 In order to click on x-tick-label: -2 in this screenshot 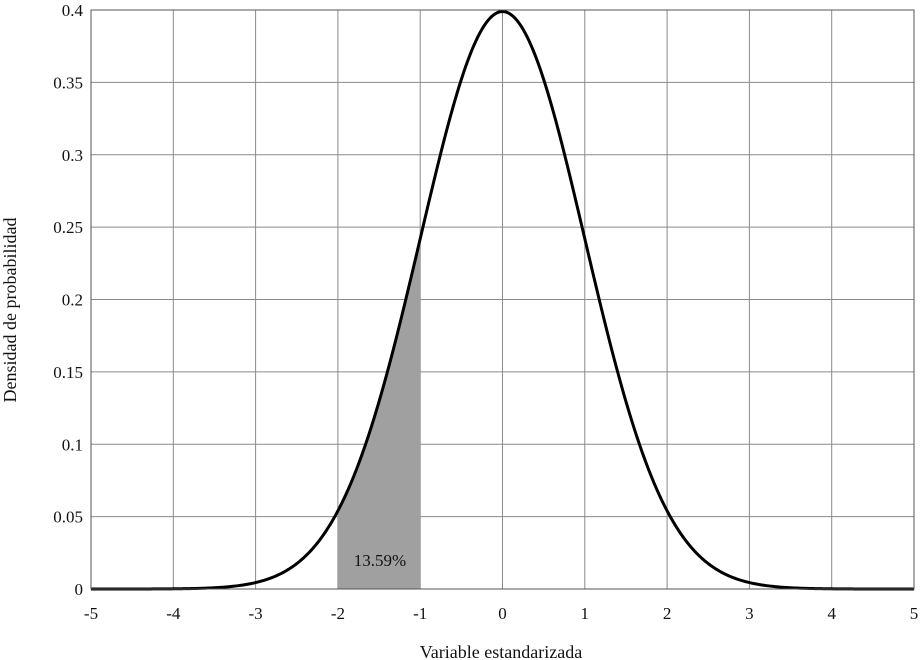, I will do `click(338, 613)`.